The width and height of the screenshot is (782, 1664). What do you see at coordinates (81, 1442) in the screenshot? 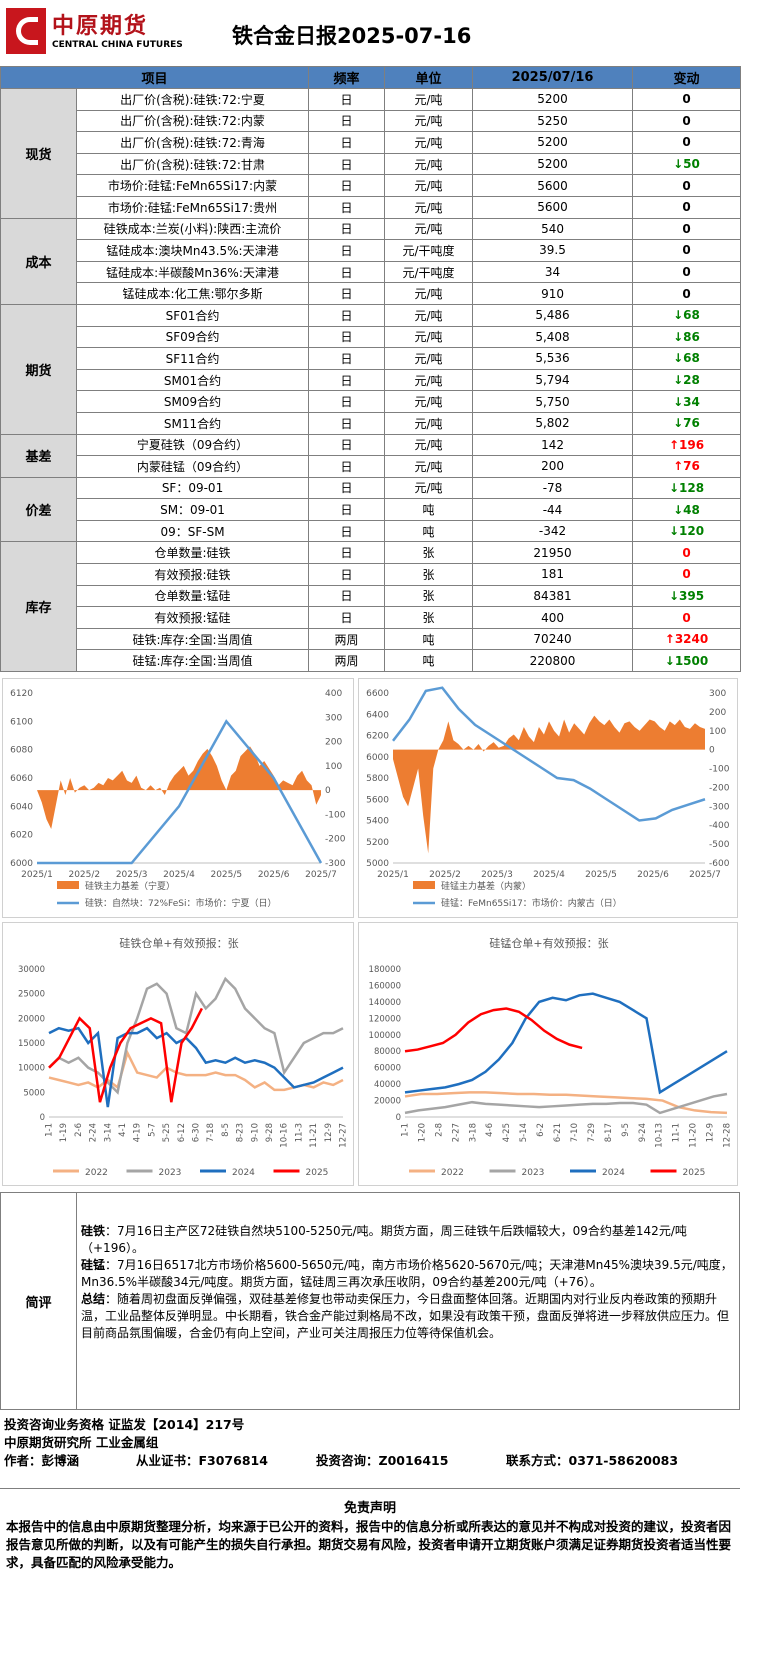
I see `footer-org: 中原期货研究所 工业金属组` at bounding box center [81, 1442].